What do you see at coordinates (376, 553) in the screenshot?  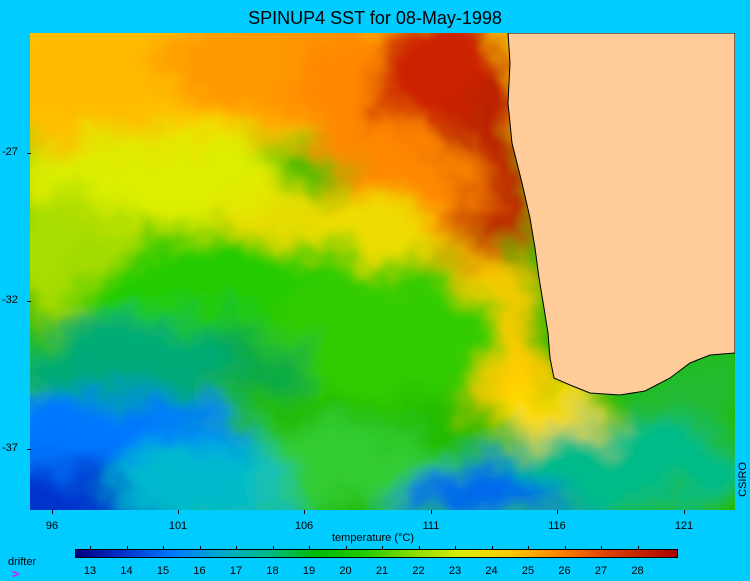 I see `temperature-colorbar` at bounding box center [376, 553].